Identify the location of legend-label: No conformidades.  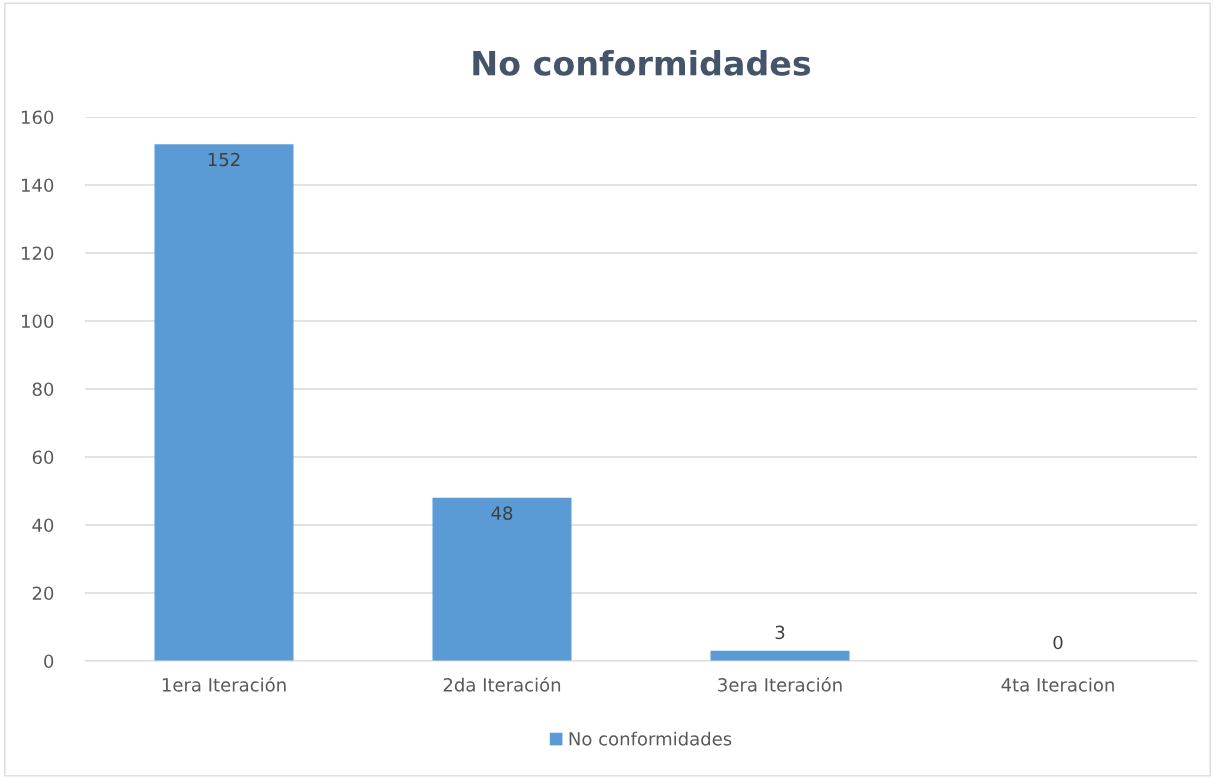
(650, 738).